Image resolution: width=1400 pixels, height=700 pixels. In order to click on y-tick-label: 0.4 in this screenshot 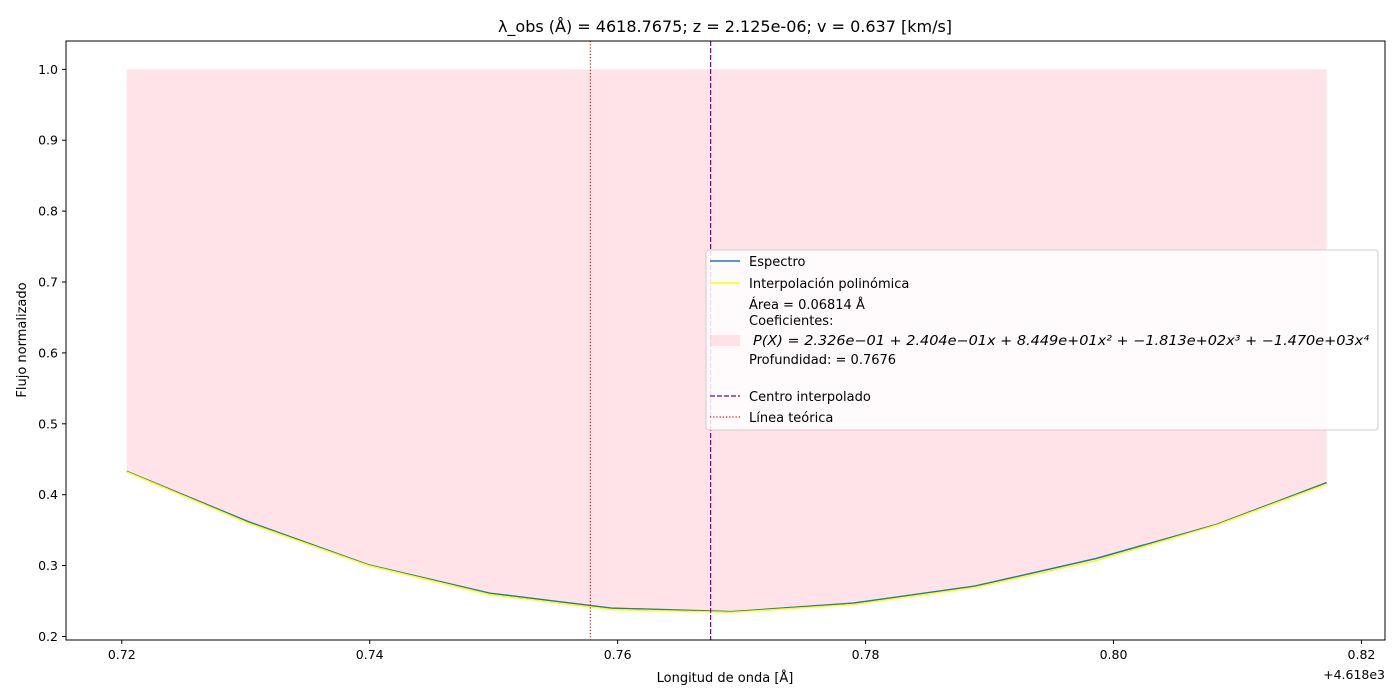, I will do `click(48, 494)`.